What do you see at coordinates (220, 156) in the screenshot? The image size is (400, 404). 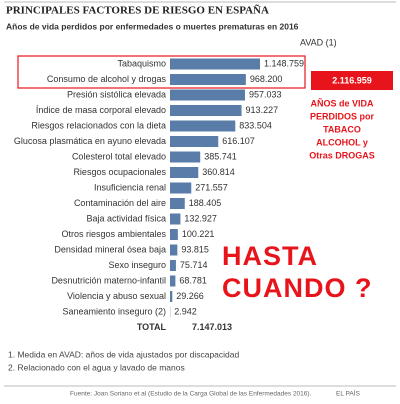 I see `value-label: 385.741` at bounding box center [220, 156].